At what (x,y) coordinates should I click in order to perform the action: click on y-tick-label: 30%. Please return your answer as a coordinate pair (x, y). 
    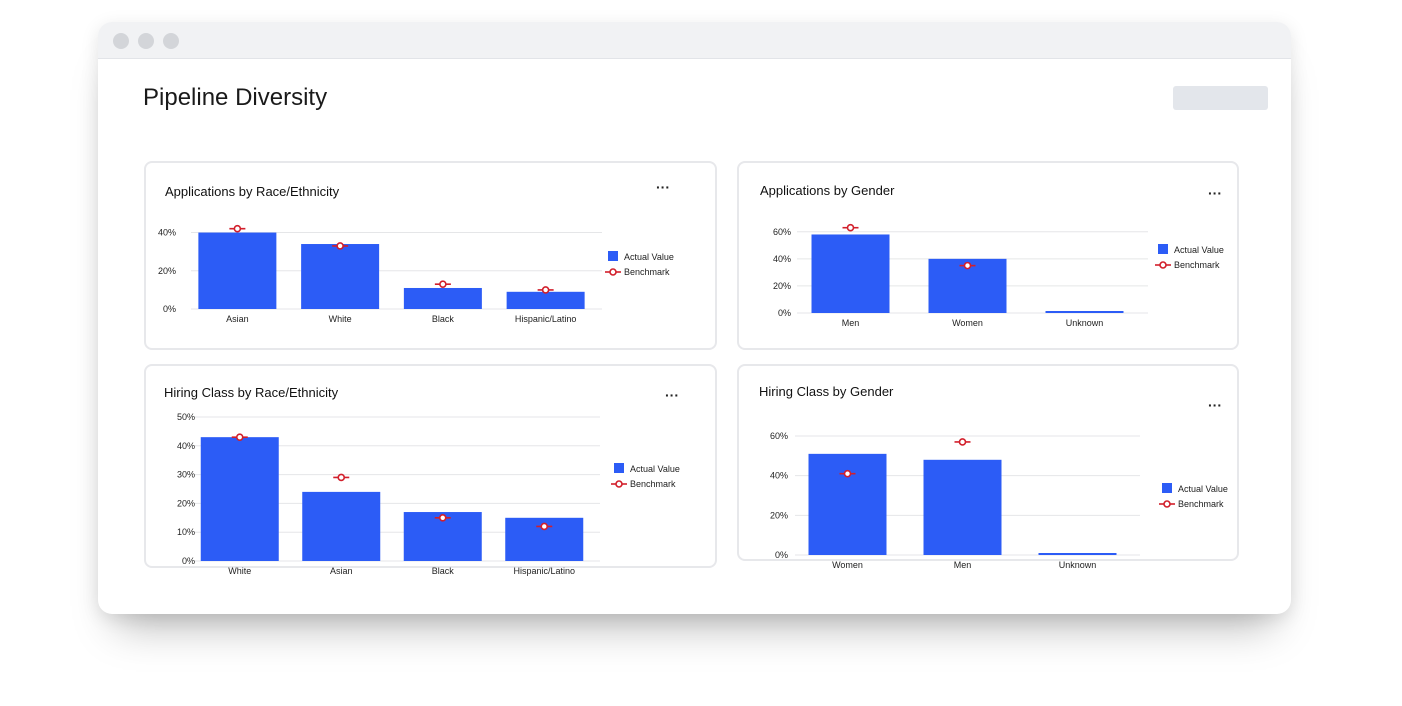
    Looking at the image, I should click on (186, 475).